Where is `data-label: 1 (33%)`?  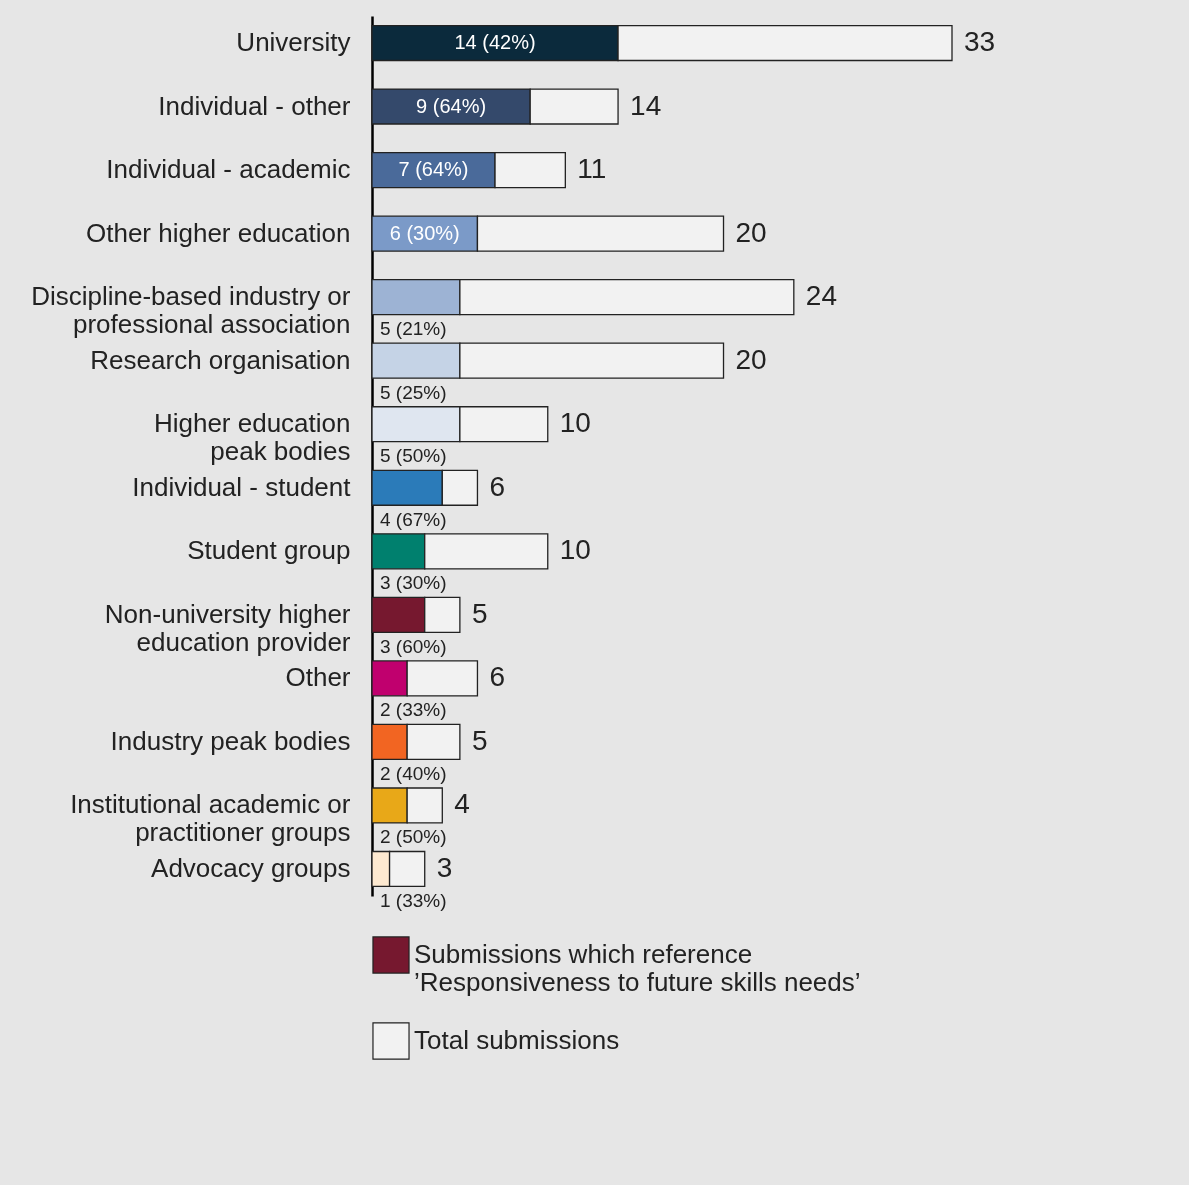 data-label: 1 (33%) is located at coordinates (413, 900).